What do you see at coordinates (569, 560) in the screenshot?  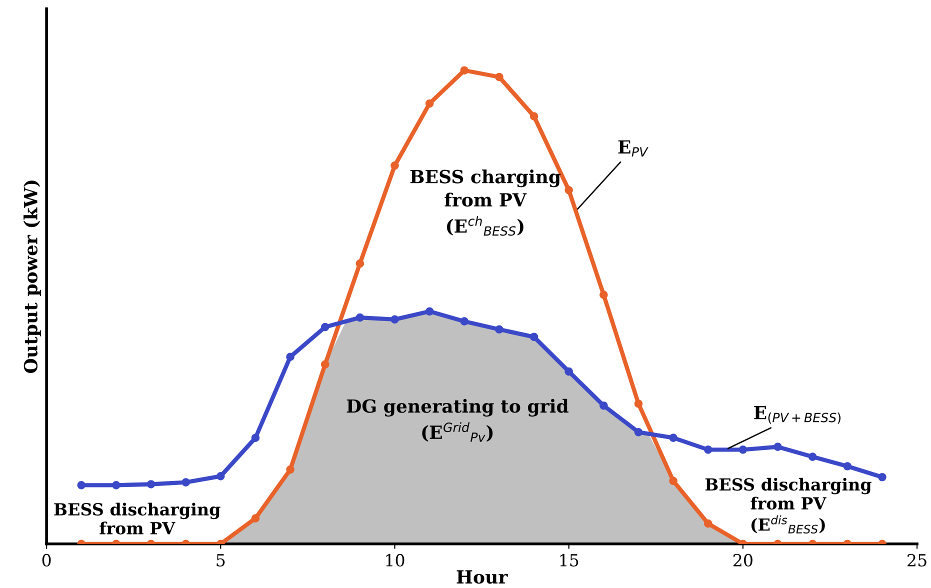 I see `x-tick-label: 15` at bounding box center [569, 560].